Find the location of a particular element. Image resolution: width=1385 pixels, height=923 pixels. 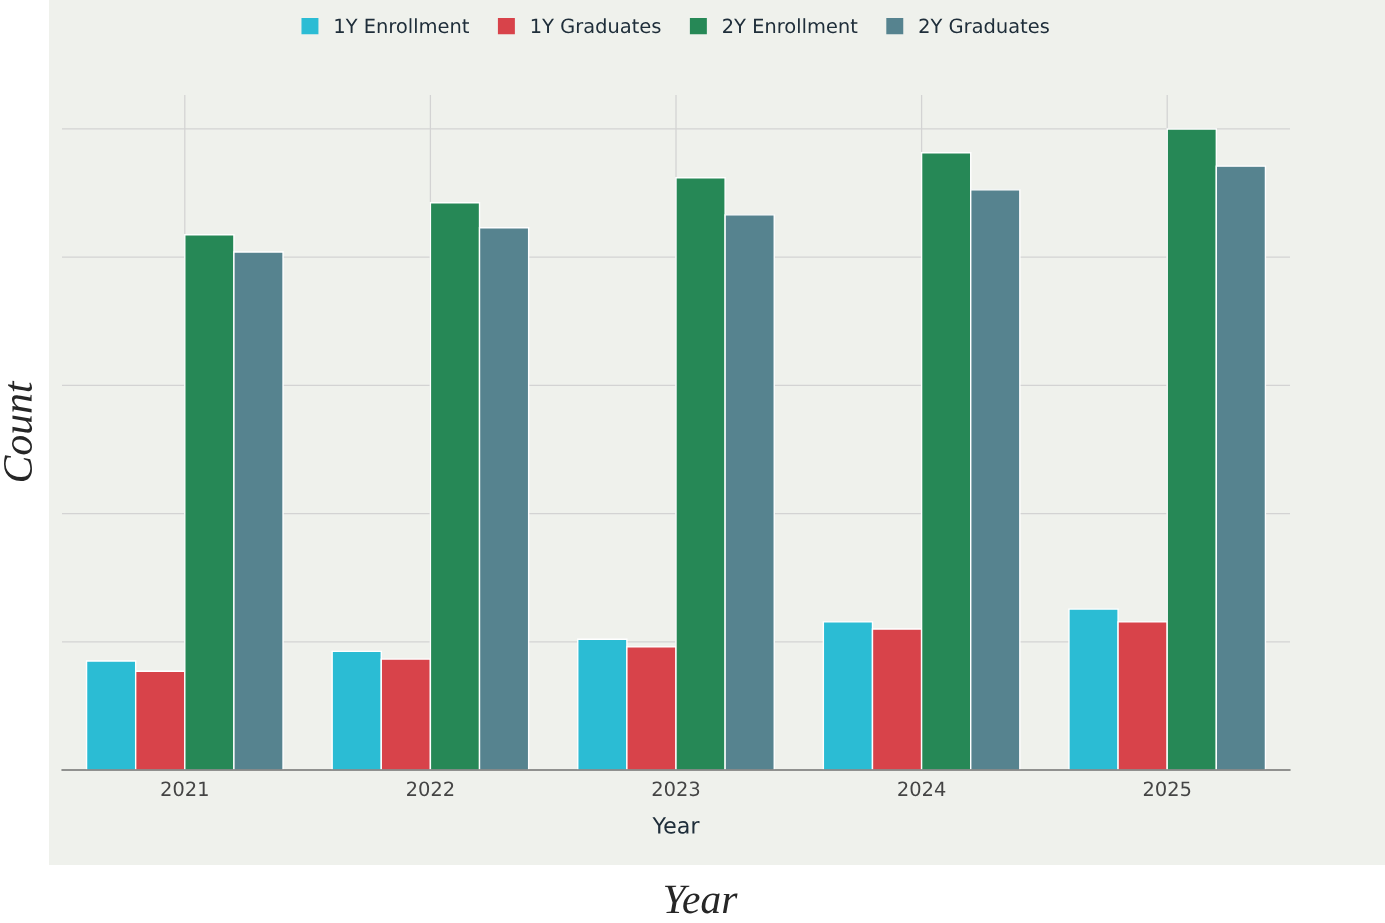

x-tick-label: 2025 is located at coordinates (1167, 789).